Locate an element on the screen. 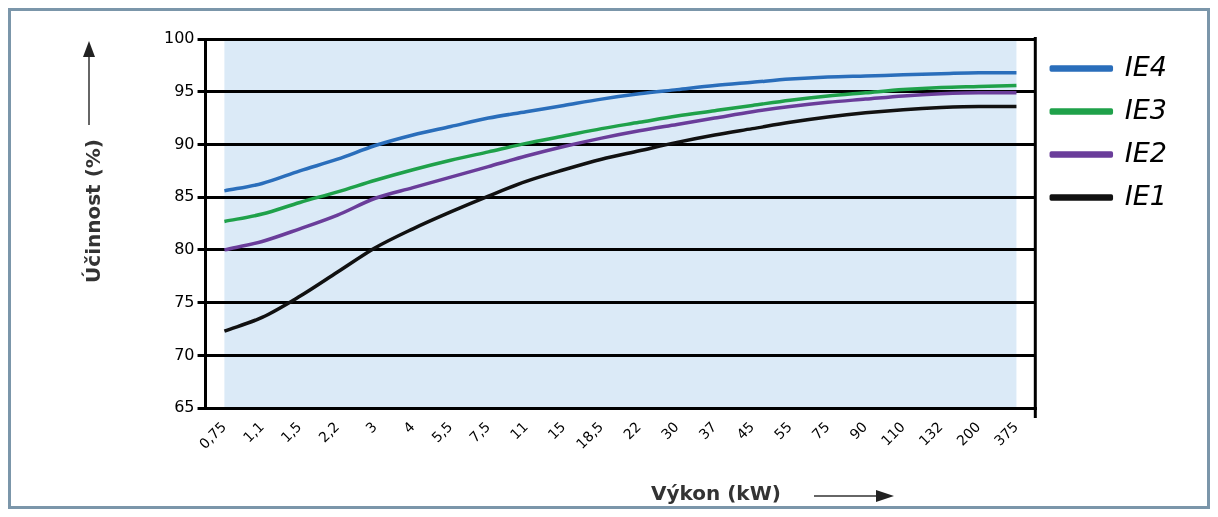 This screenshot has height=517, width=1218. x-tick-label: 2,2 is located at coordinates (329, 432).